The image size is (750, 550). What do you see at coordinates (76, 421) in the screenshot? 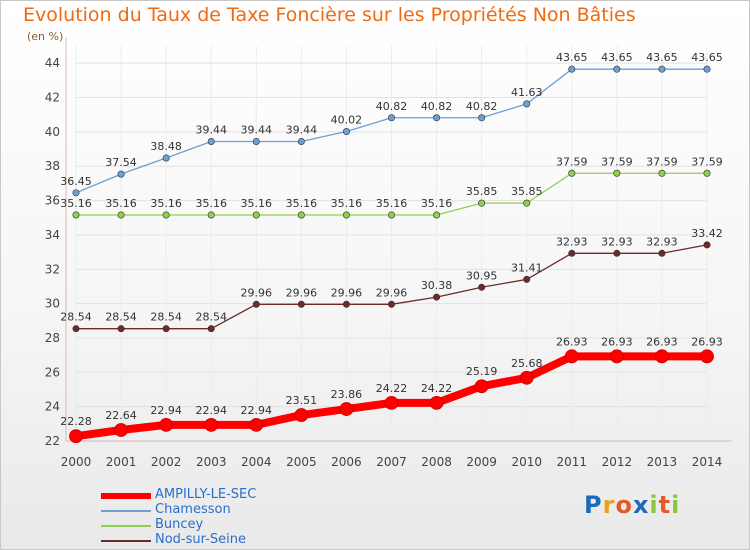
I see `data-label: 22.28` at bounding box center [76, 421].